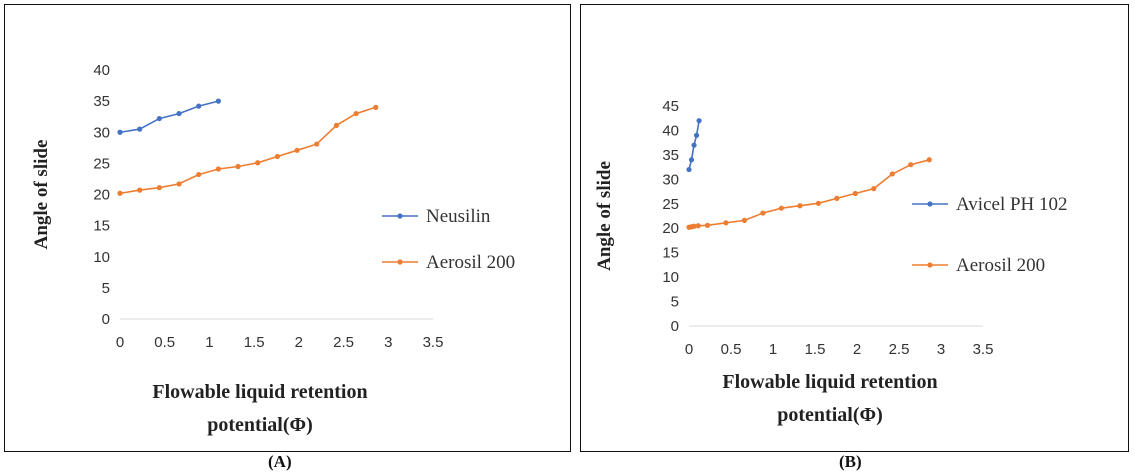 The image size is (1135, 474). Describe the element at coordinates (1012, 204) in the screenshot. I see `legend-label: Avicel PH 102` at that location.